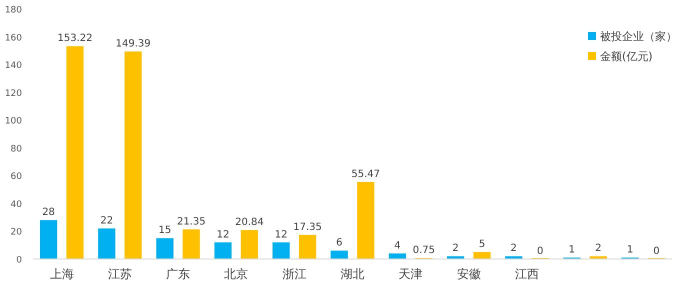  Describe the element at coordinates (410, 274) in the screenshot. I see `x-tick-label: 天津` at that location.